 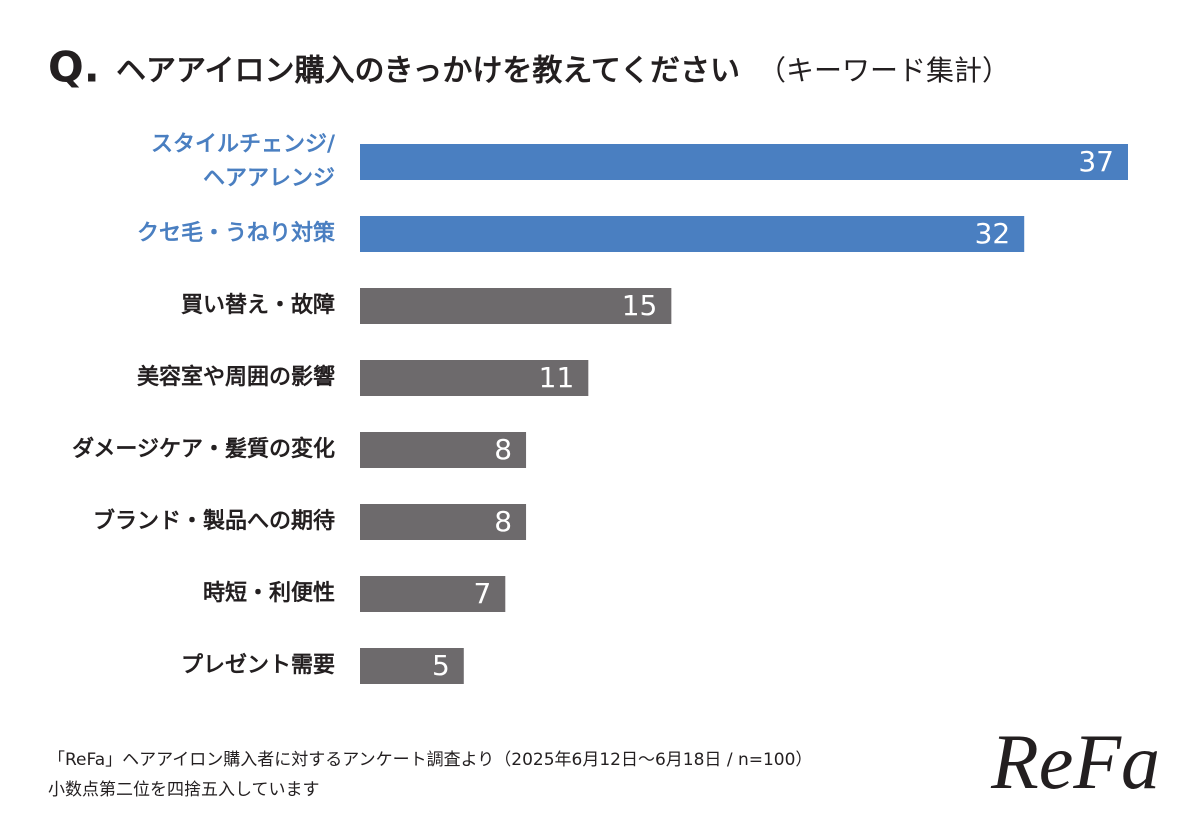 What do you see at coordinates (482, 593) in the screenshot?
I see `value-label: 7` at bounding box center [482, 593].